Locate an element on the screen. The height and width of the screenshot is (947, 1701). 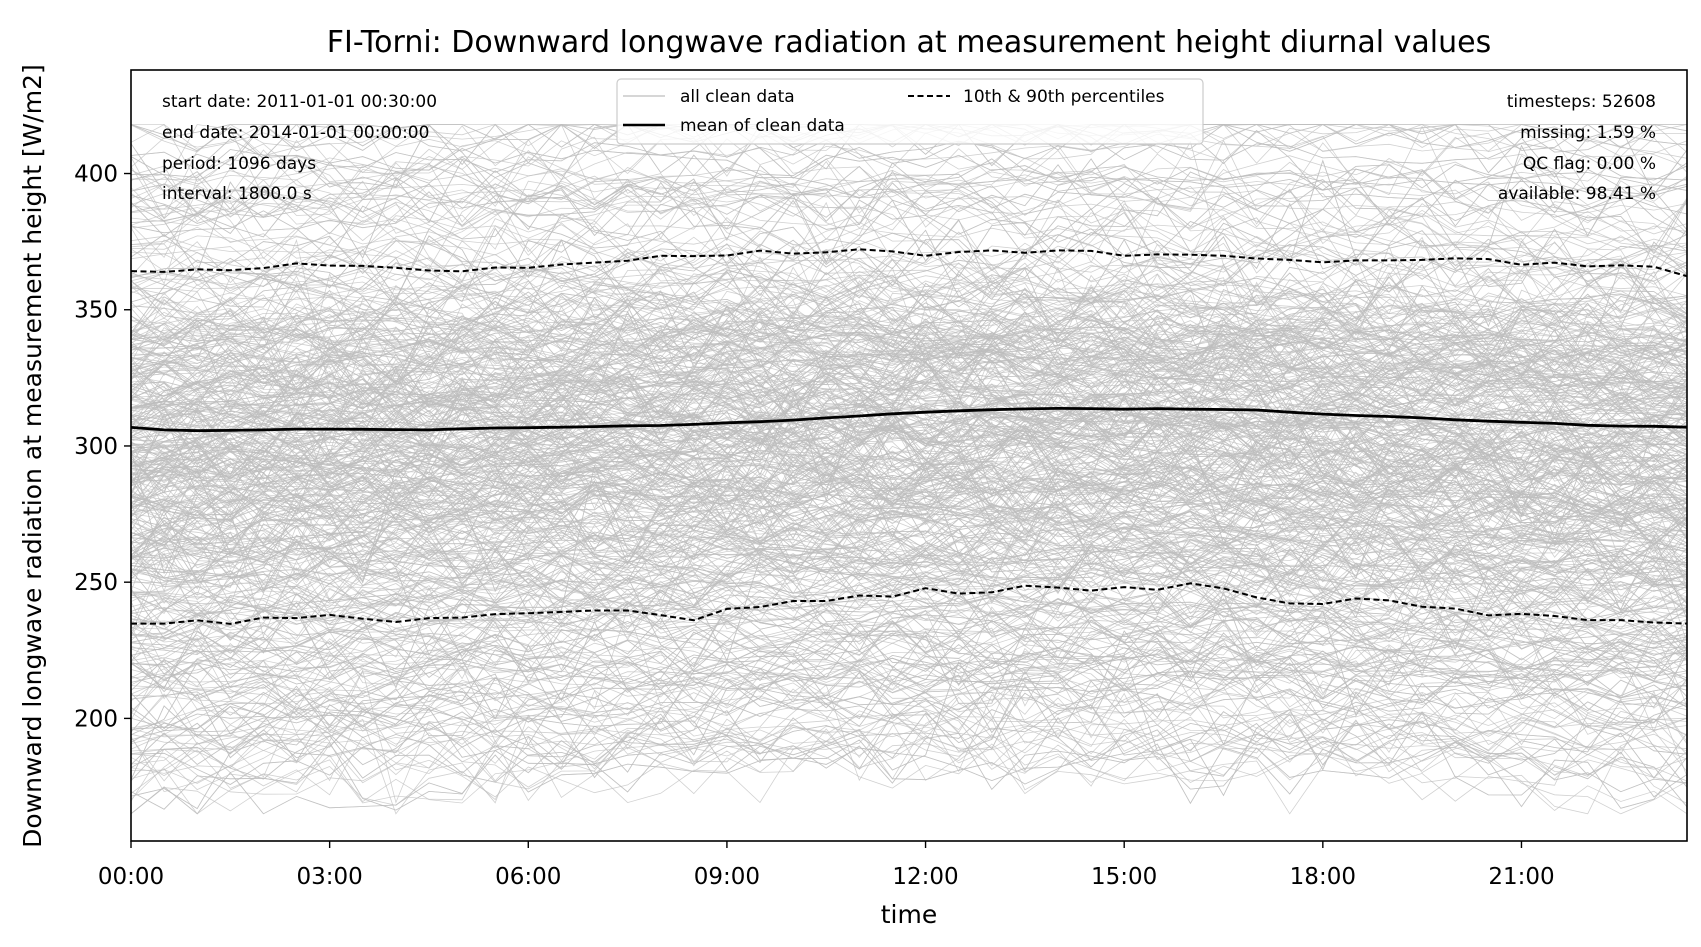
x-tick-label: 15:00 is located at coordinates (1124, 877).